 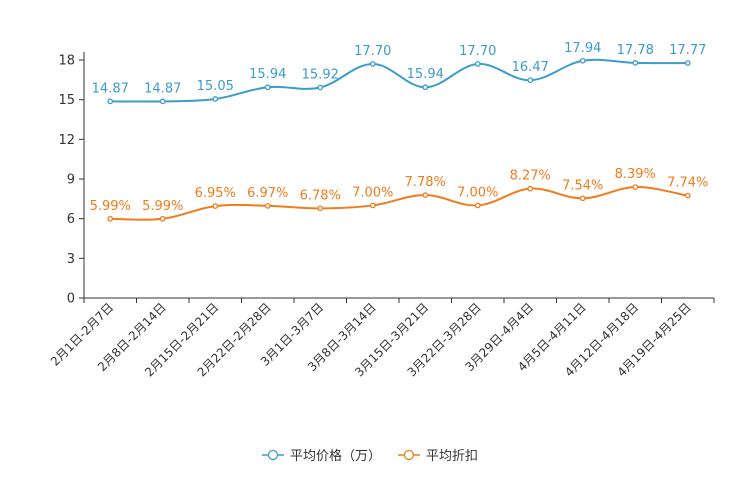 I want to click on y-tick-label: 15, so click(x=66, y=100).